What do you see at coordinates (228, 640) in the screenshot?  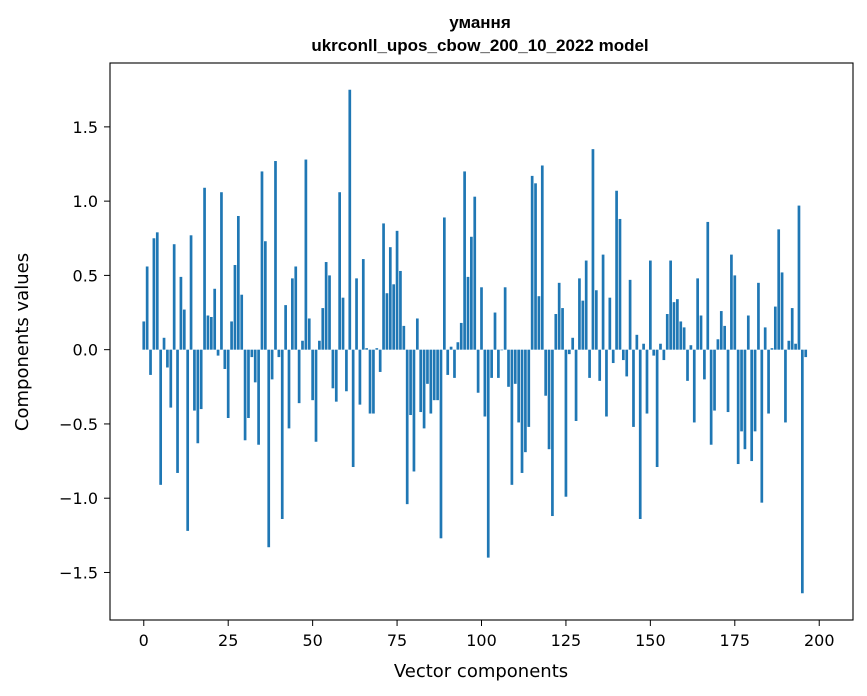 I see `x-tick-label: 25` at bounding box center [228, 640].